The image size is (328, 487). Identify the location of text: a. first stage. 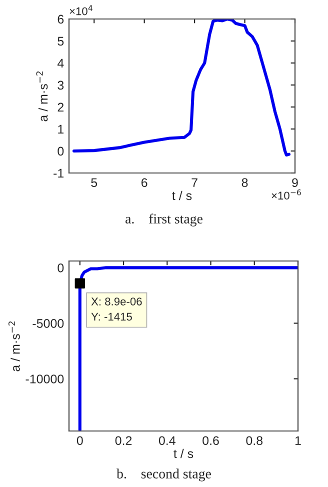
(164, 220).